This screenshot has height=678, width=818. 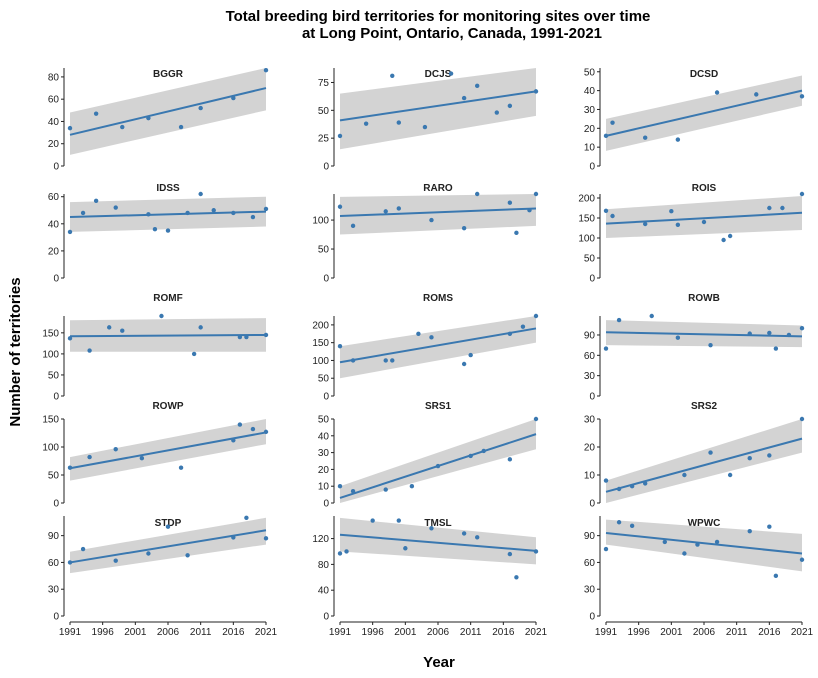 I want to click on y-tick-label-rowp: 150, so click(x=50, y=420).